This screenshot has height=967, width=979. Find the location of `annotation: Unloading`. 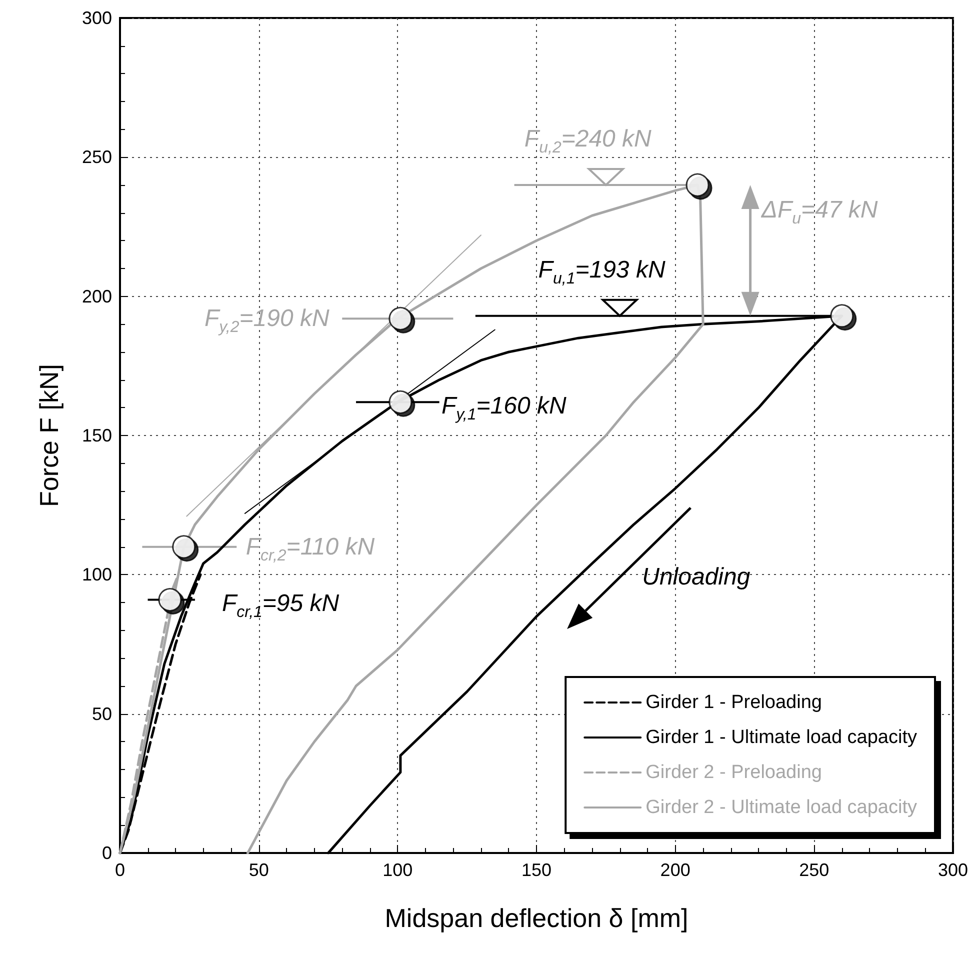

annotation: Unloading is located at coordinates (696, 577).